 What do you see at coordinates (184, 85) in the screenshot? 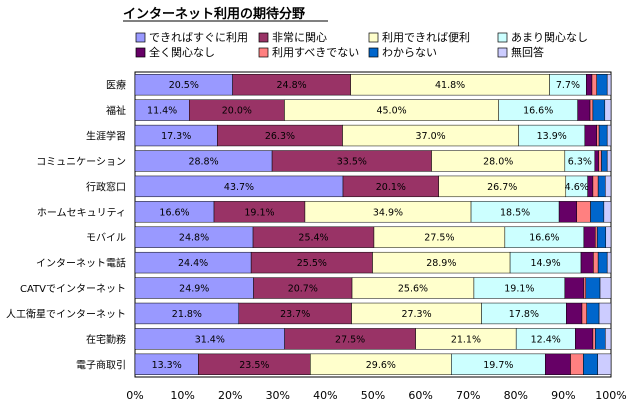
I see `data-label: 20.5%` at bounding box center [184, 85].